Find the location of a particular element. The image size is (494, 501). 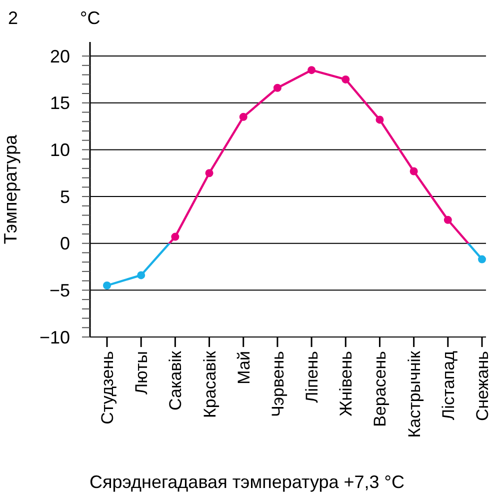

x-tick-label: Лістапад is located at coordinates (448, 385).